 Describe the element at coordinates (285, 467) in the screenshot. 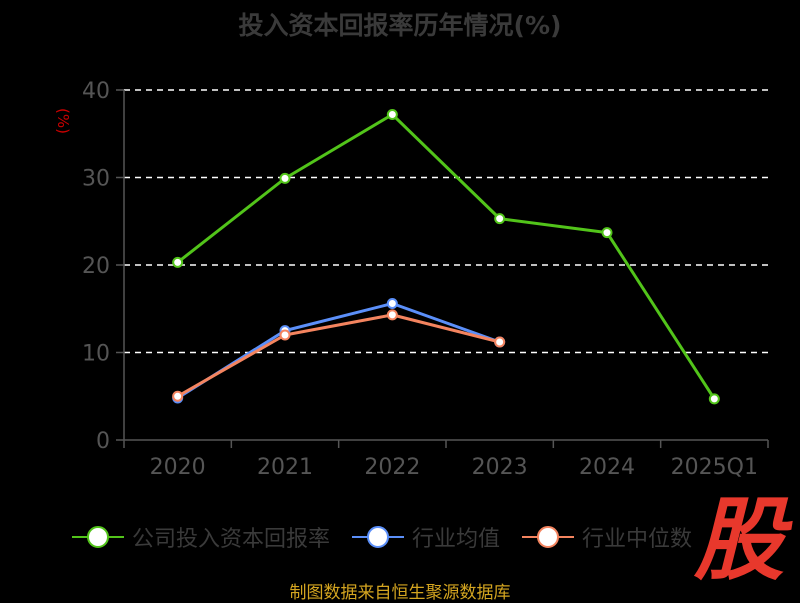

I see `x-tick-label: 2021` at that location.